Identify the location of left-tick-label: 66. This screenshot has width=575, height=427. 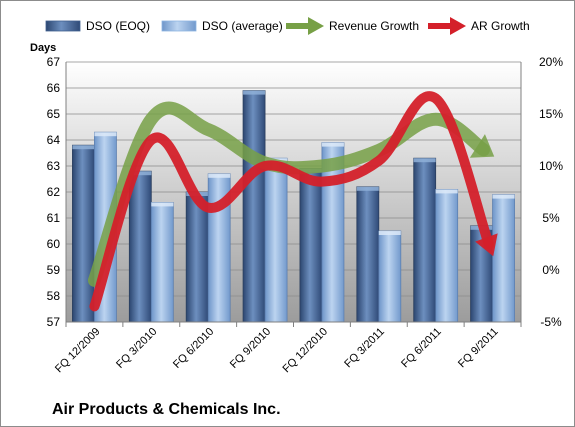
(54, 88).